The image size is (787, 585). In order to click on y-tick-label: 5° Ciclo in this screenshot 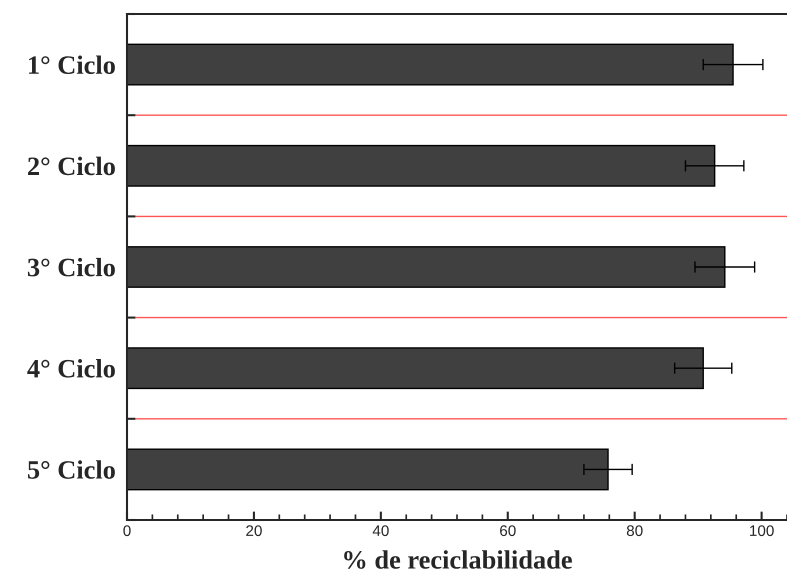, I will do `click(71, 469)`.